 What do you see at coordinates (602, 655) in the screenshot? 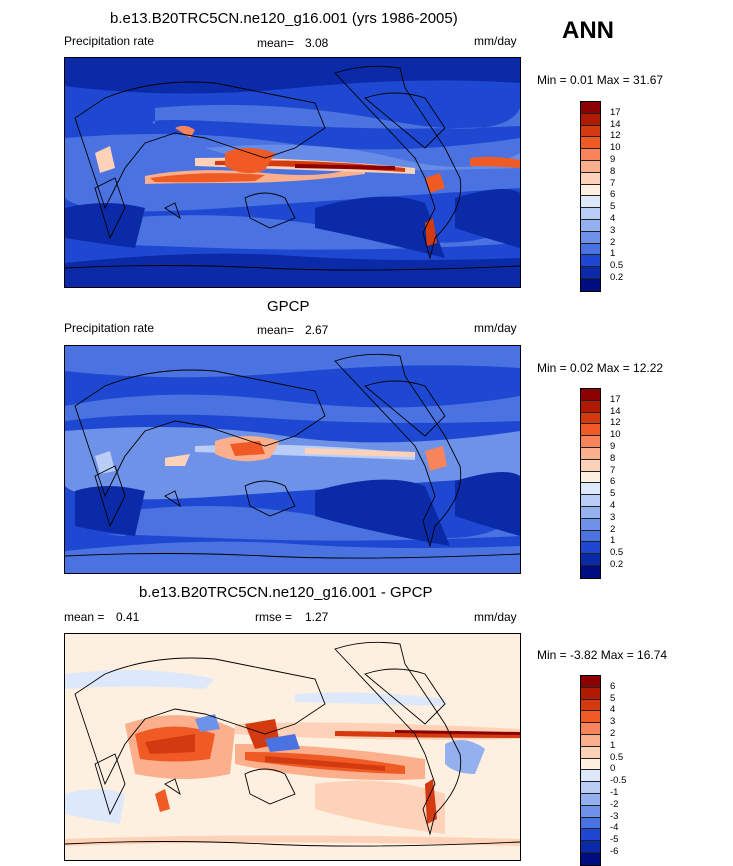
I see `panel3-minmax: Min = -3.82 Max = 16.74` at bounding box center [602, 655].